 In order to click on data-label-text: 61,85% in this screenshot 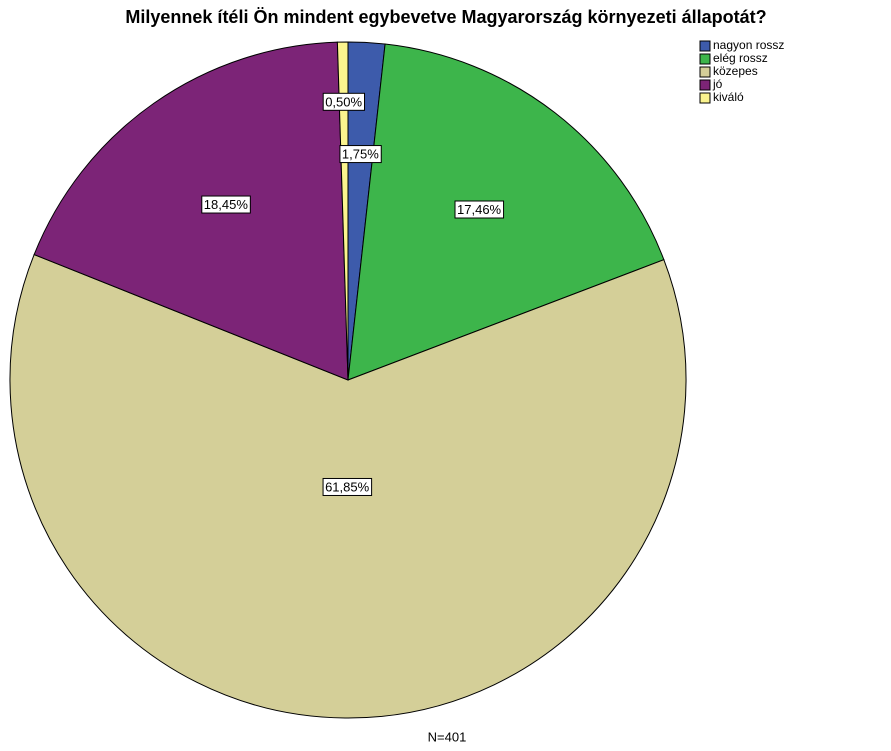, I will do `click(347, 486)`.